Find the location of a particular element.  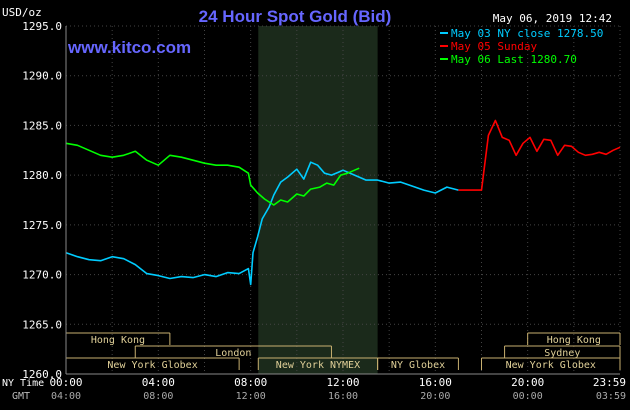

x-tick-label-ny: 04:00 is located at coordinates (158, 382).